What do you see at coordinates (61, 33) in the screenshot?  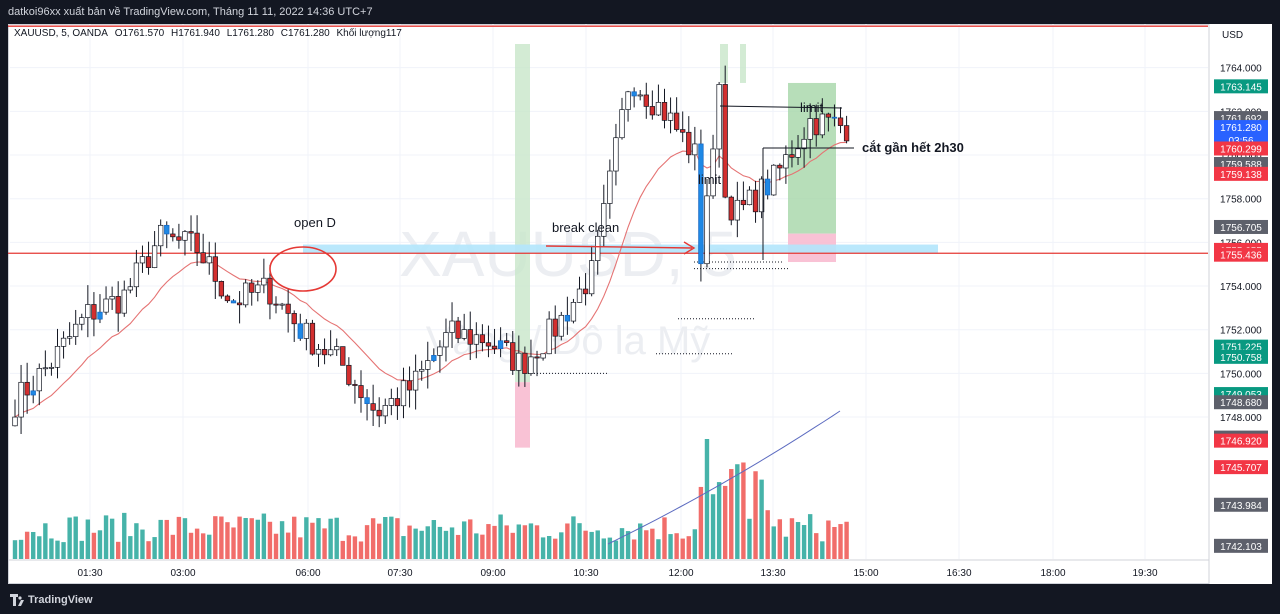 I see `symbol-name: XAUUSD, 5, OANDA` at bounding box center [61, 33].